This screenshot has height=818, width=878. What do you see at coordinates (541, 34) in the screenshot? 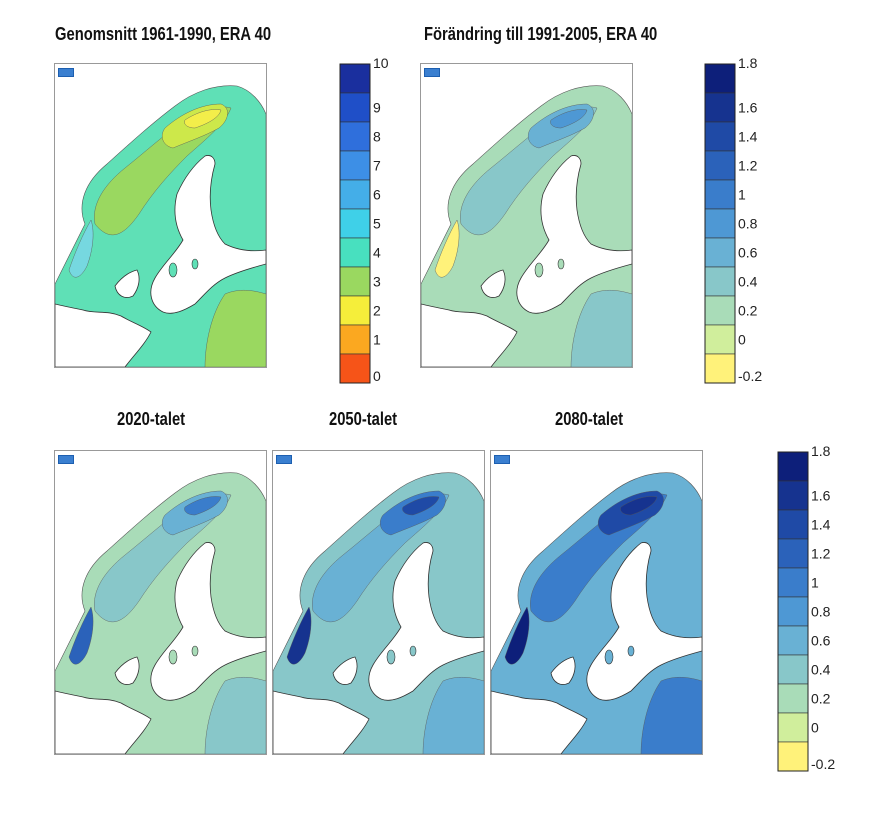
I see `panel-2-title: Förändring till 1991-2005, ERA 40` at bounding box center [541, 34].